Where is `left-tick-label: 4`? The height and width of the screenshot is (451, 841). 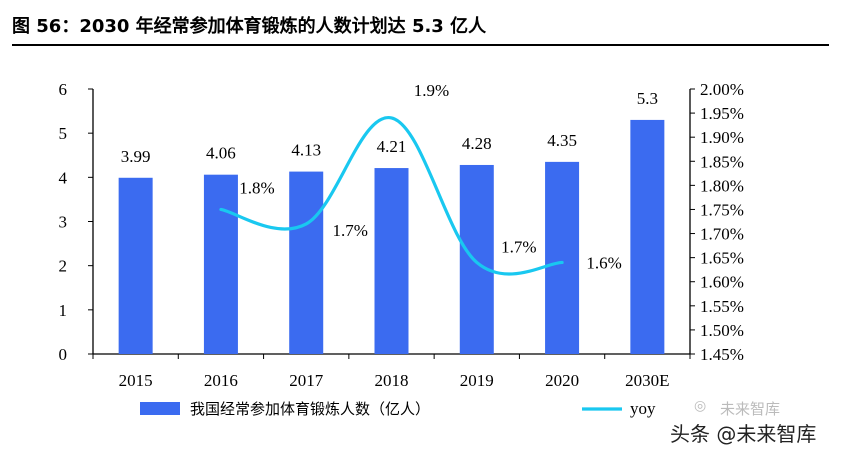 left-tick-label: 4 is located at coordinates (63, 177).